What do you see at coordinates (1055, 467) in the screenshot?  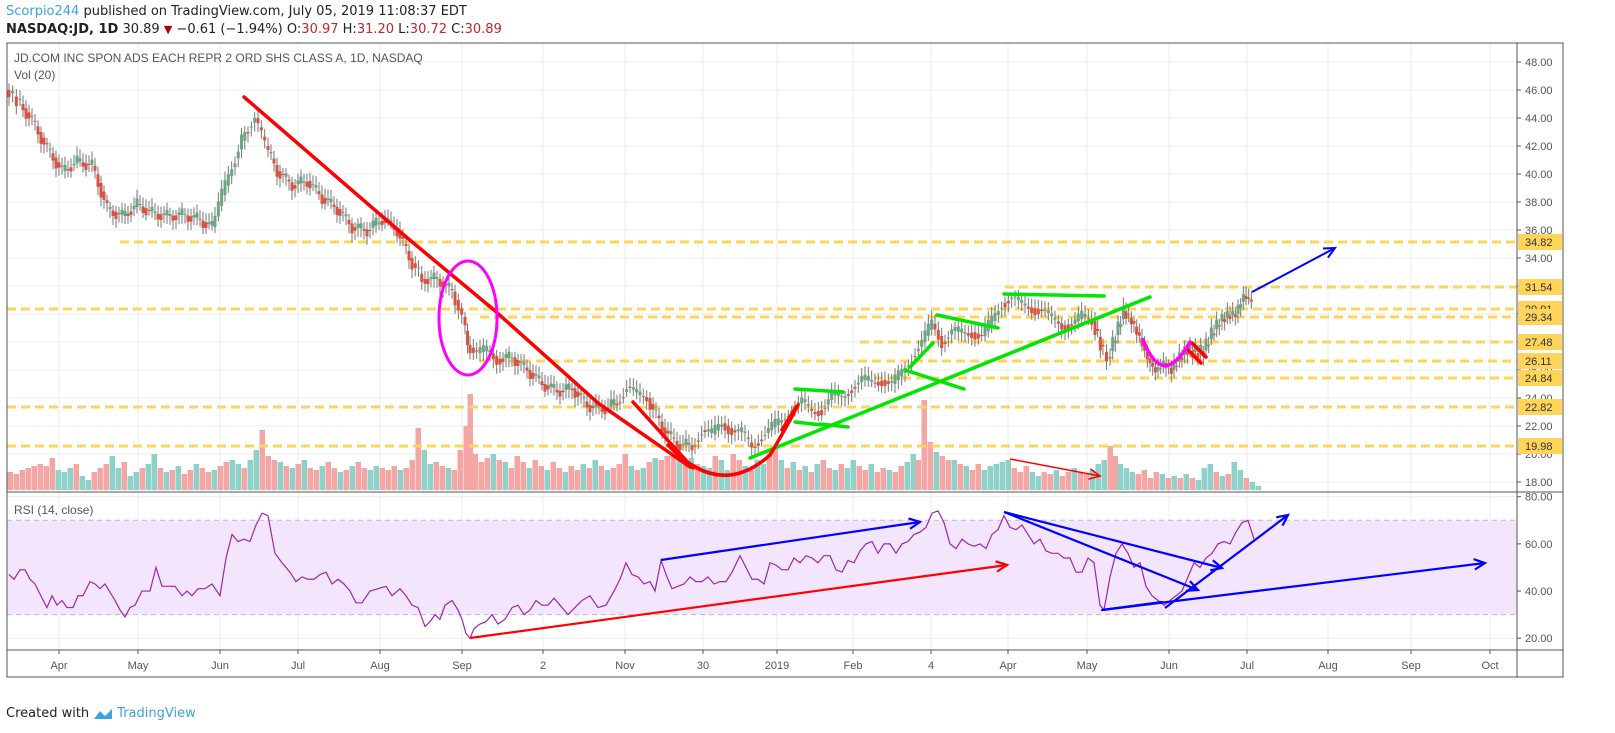 I see `arrow-line` at bounding box center [1055, 467].